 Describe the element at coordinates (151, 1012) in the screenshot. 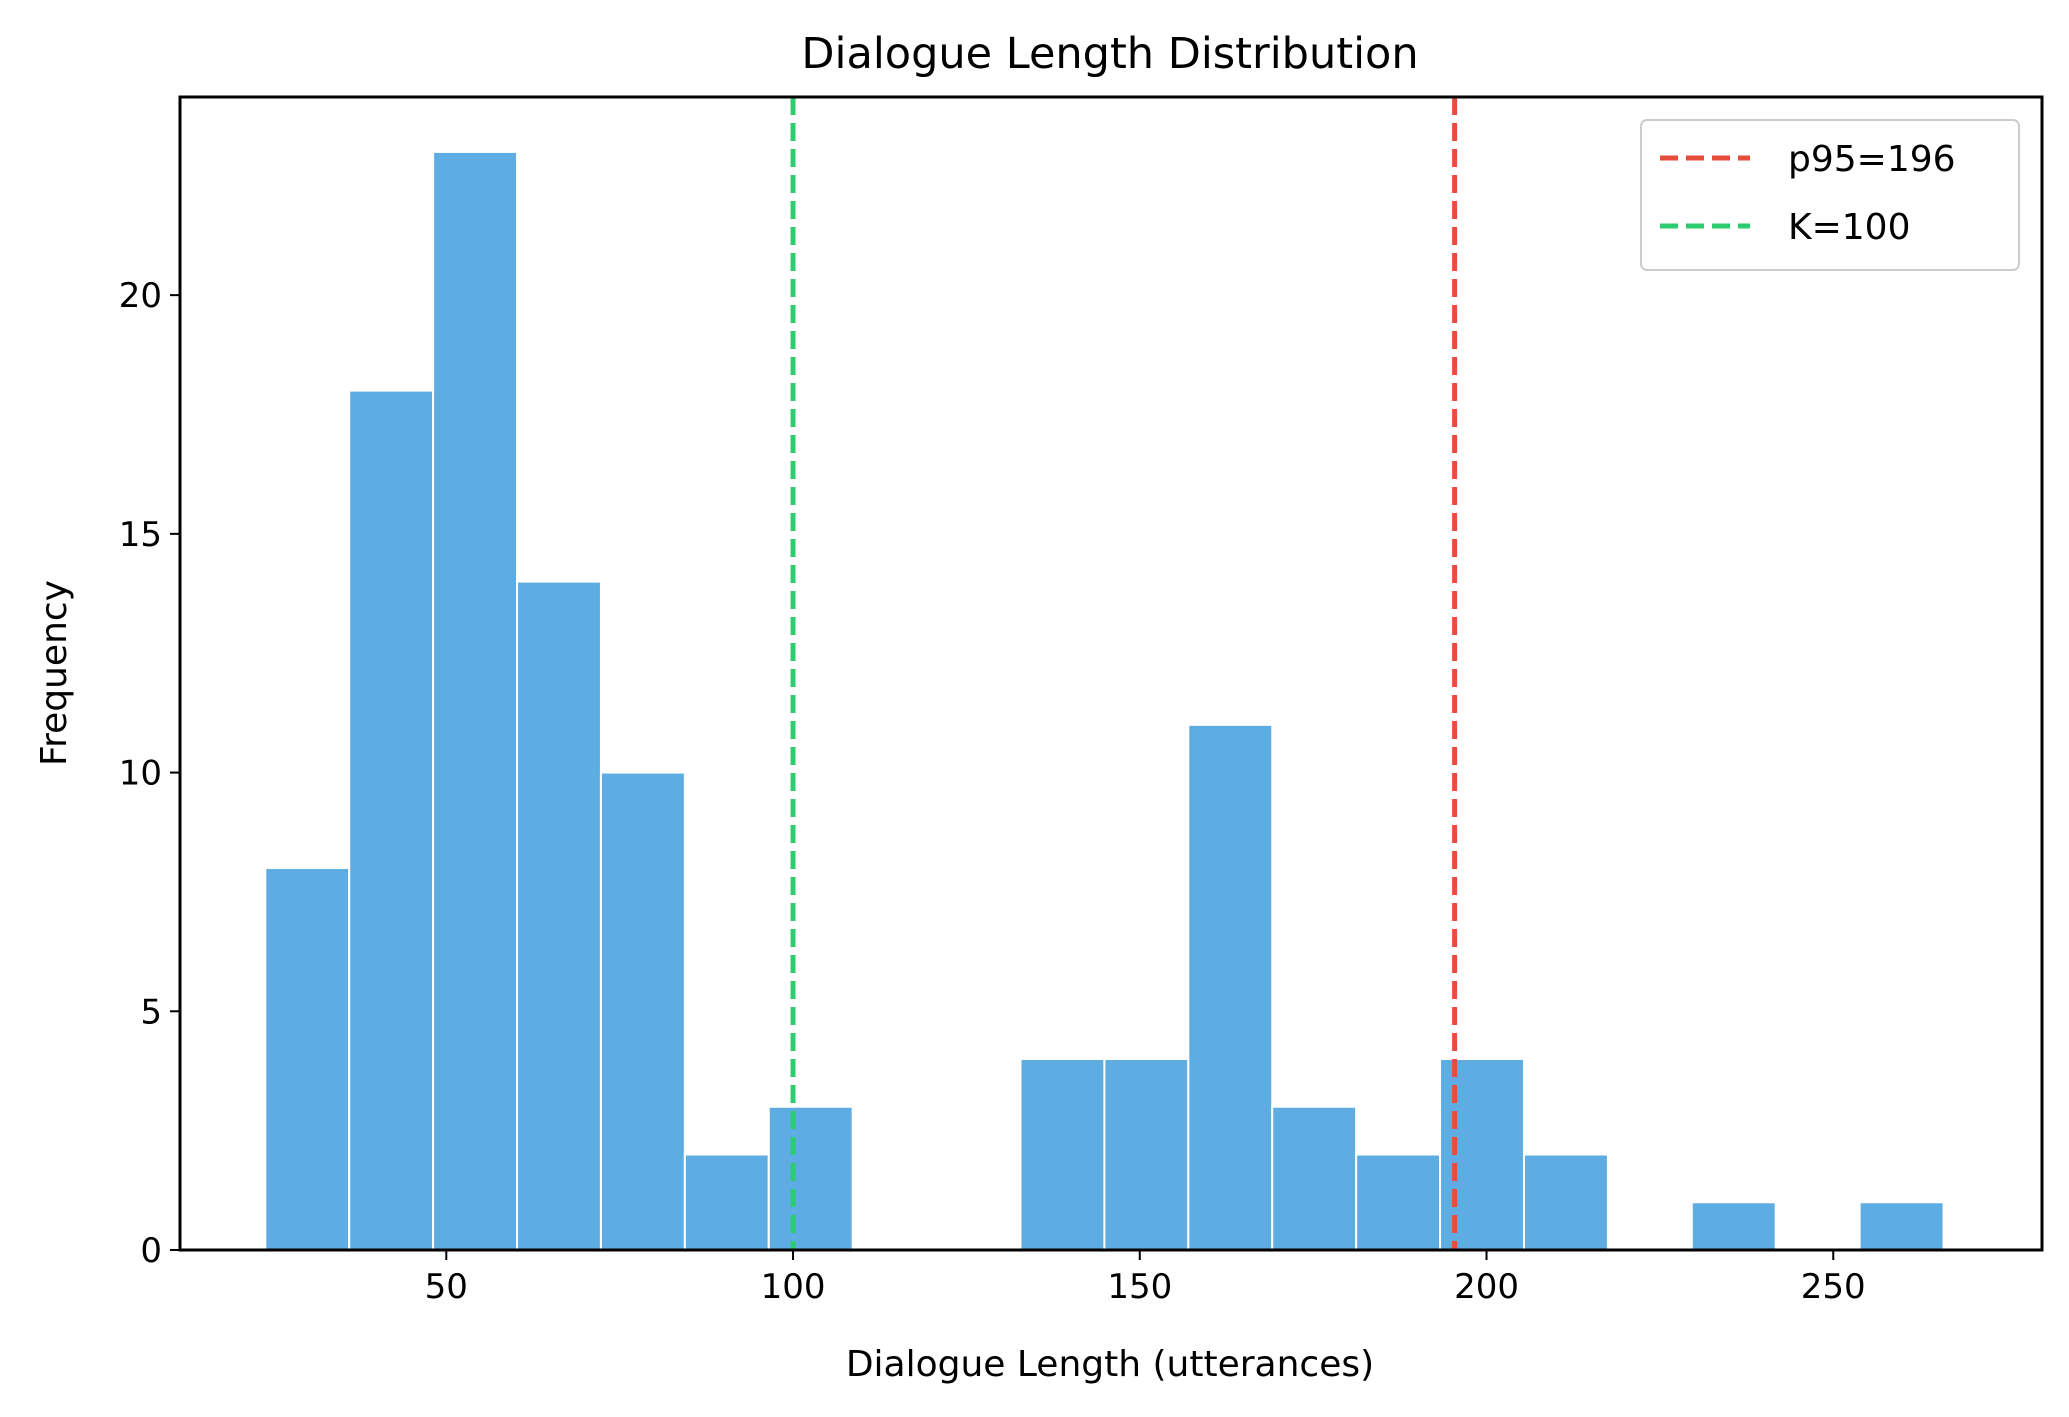

I see `y-tick-label: 5` at that location.